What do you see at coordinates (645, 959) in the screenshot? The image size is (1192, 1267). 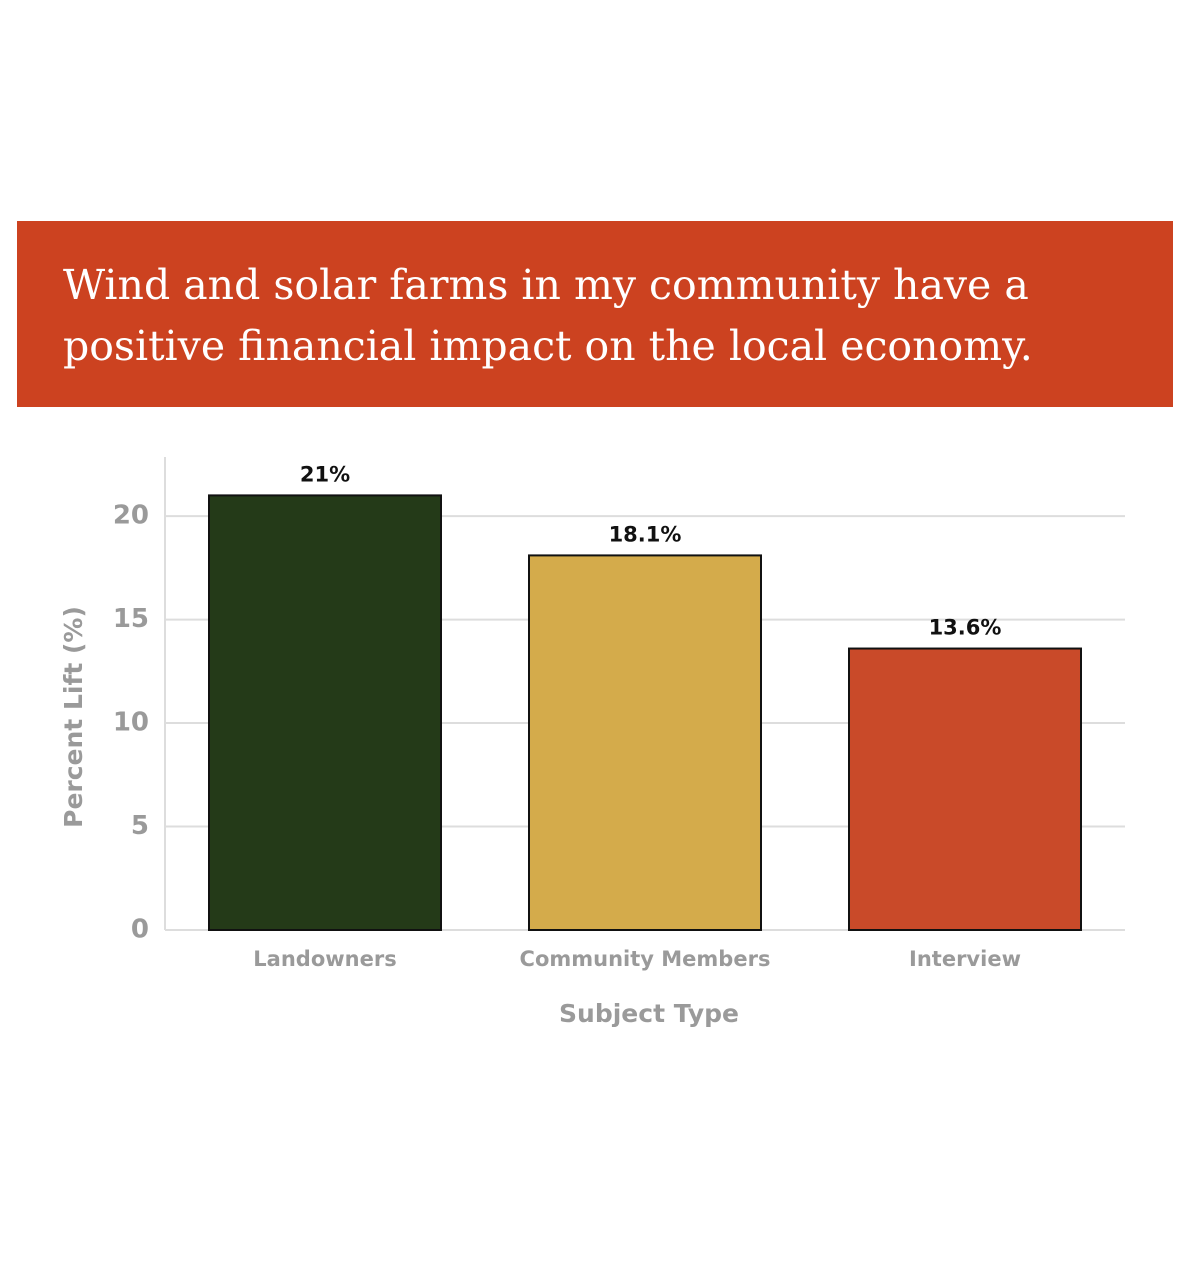 I see `x-tick-label: Community Members` at bounding box center [645, 959].